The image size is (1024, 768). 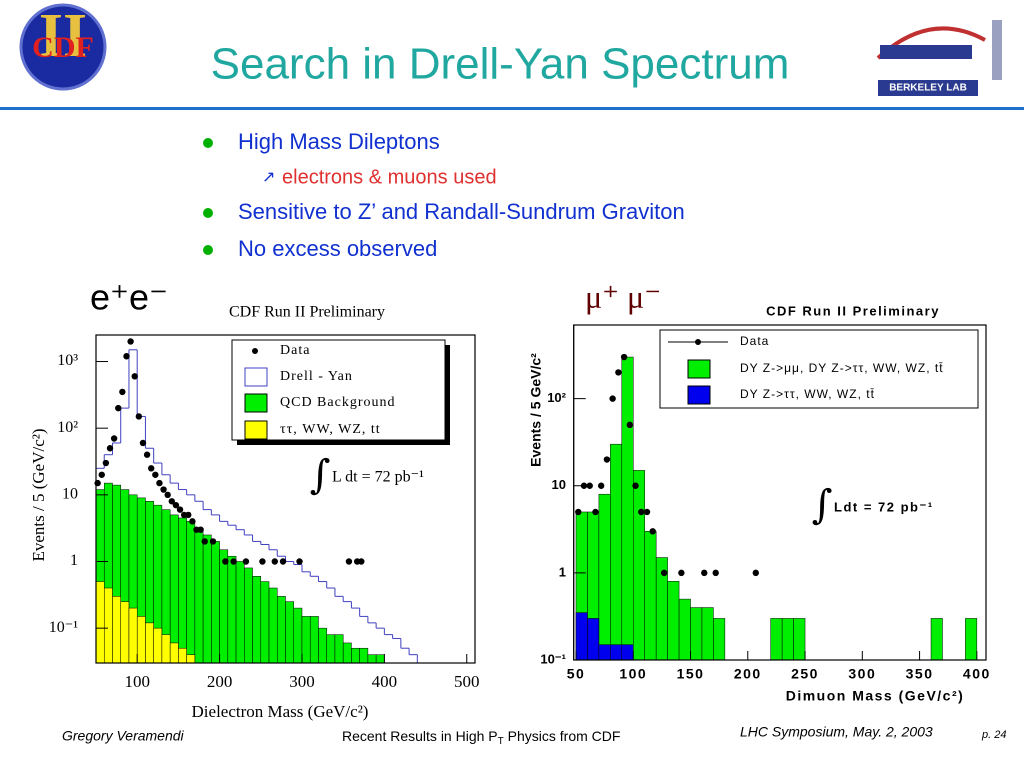 I want to click on logo-text: CDF, so click(x=63, y=47).